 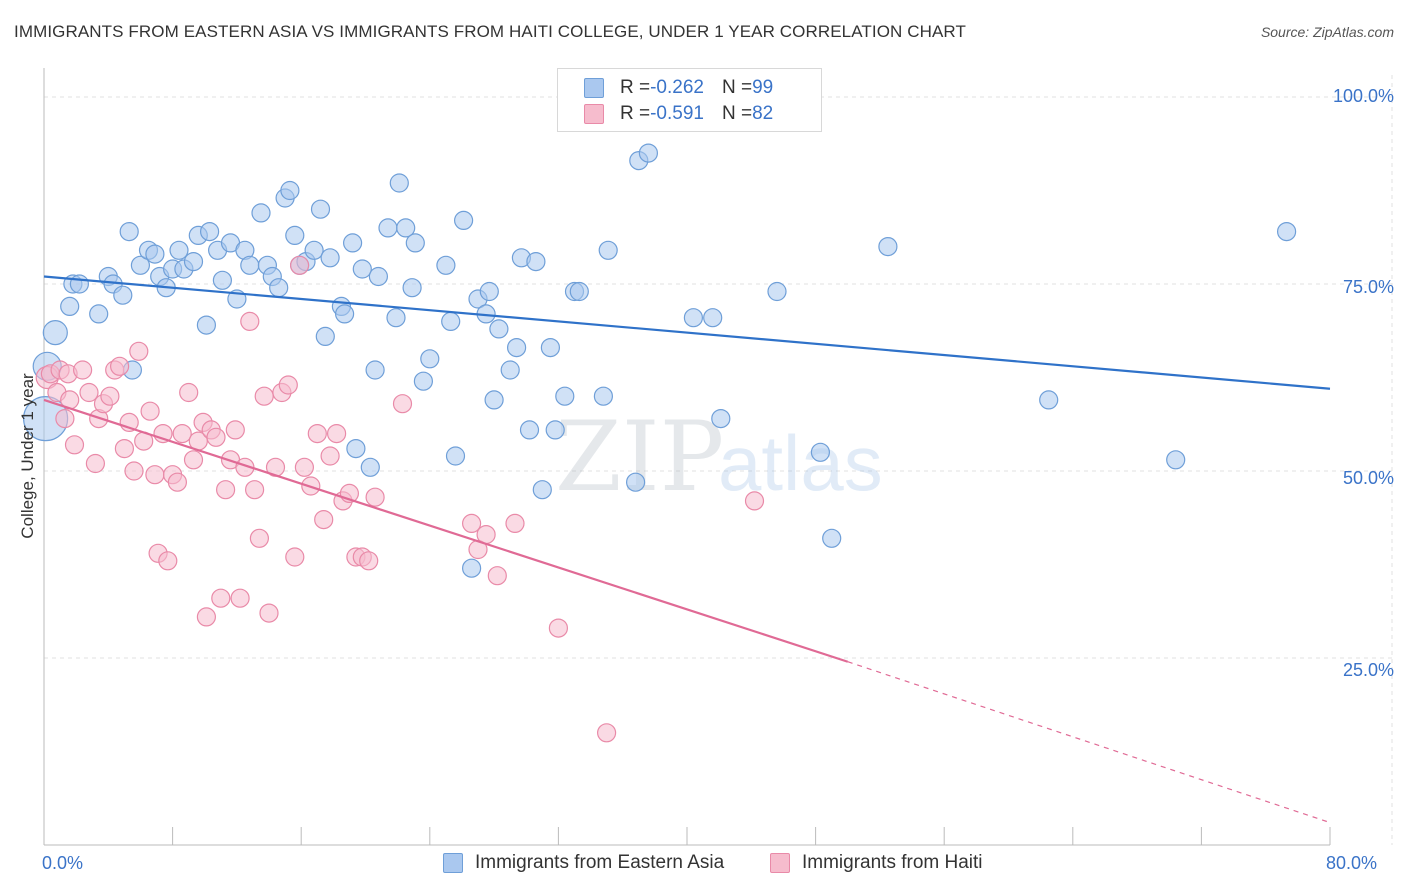 What do you see at coordinates (1352, 863) in the screenshot?
I see `x-tick-label: 80.0%` at bounding box center [1352, 863].